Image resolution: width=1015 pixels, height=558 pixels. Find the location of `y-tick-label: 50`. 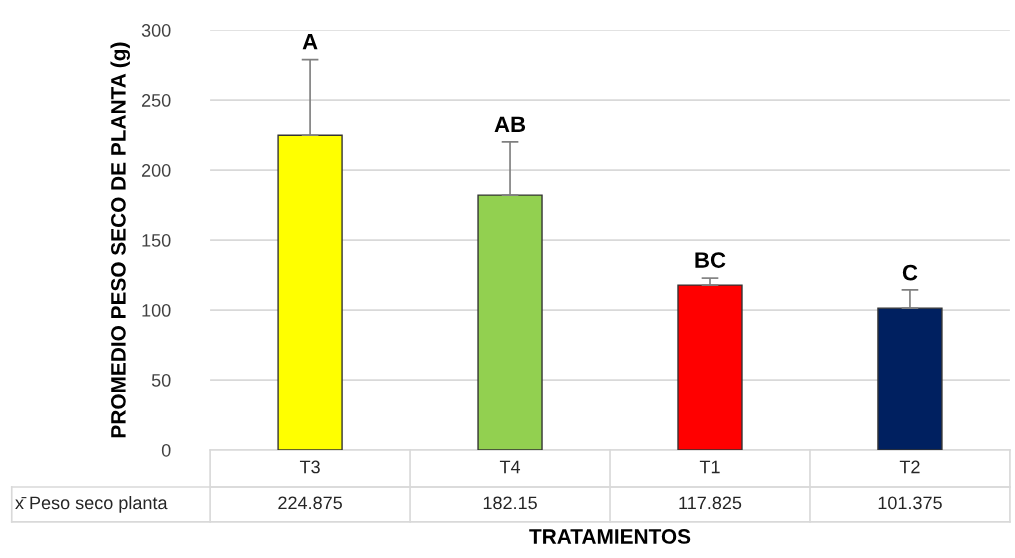

y-tick-label: 50 is located at coordinates (161, 380).